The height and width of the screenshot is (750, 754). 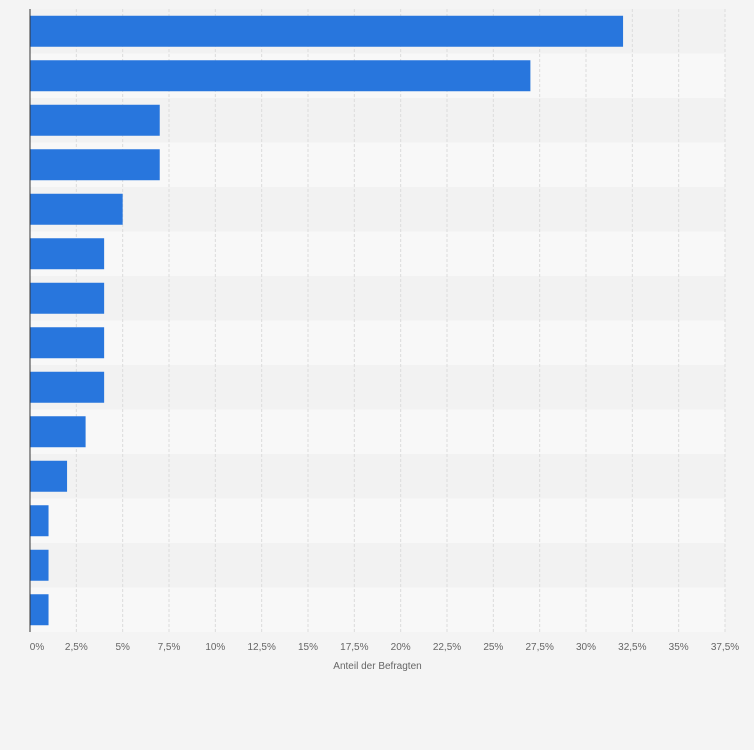 I want to click on x-tick-label: 35%, so click(x=679, y=647).